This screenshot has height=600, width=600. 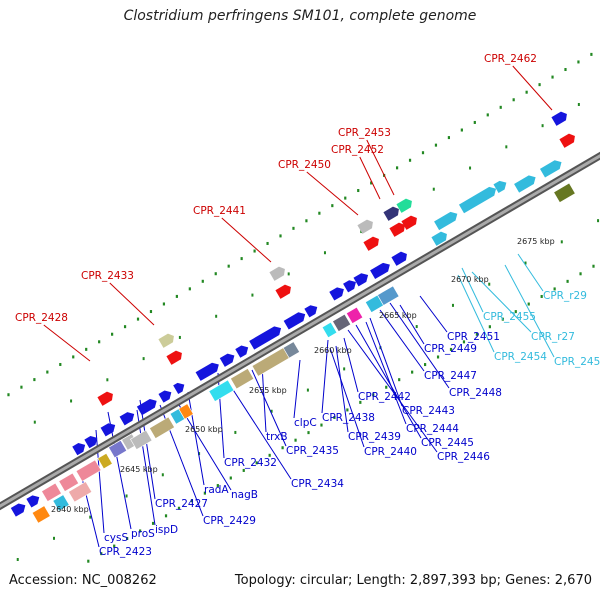 What do you see at coordinates (520, 357) in the screenshot?
I see `label-cyan: CPR_2454` at bounding box center [520, 357].